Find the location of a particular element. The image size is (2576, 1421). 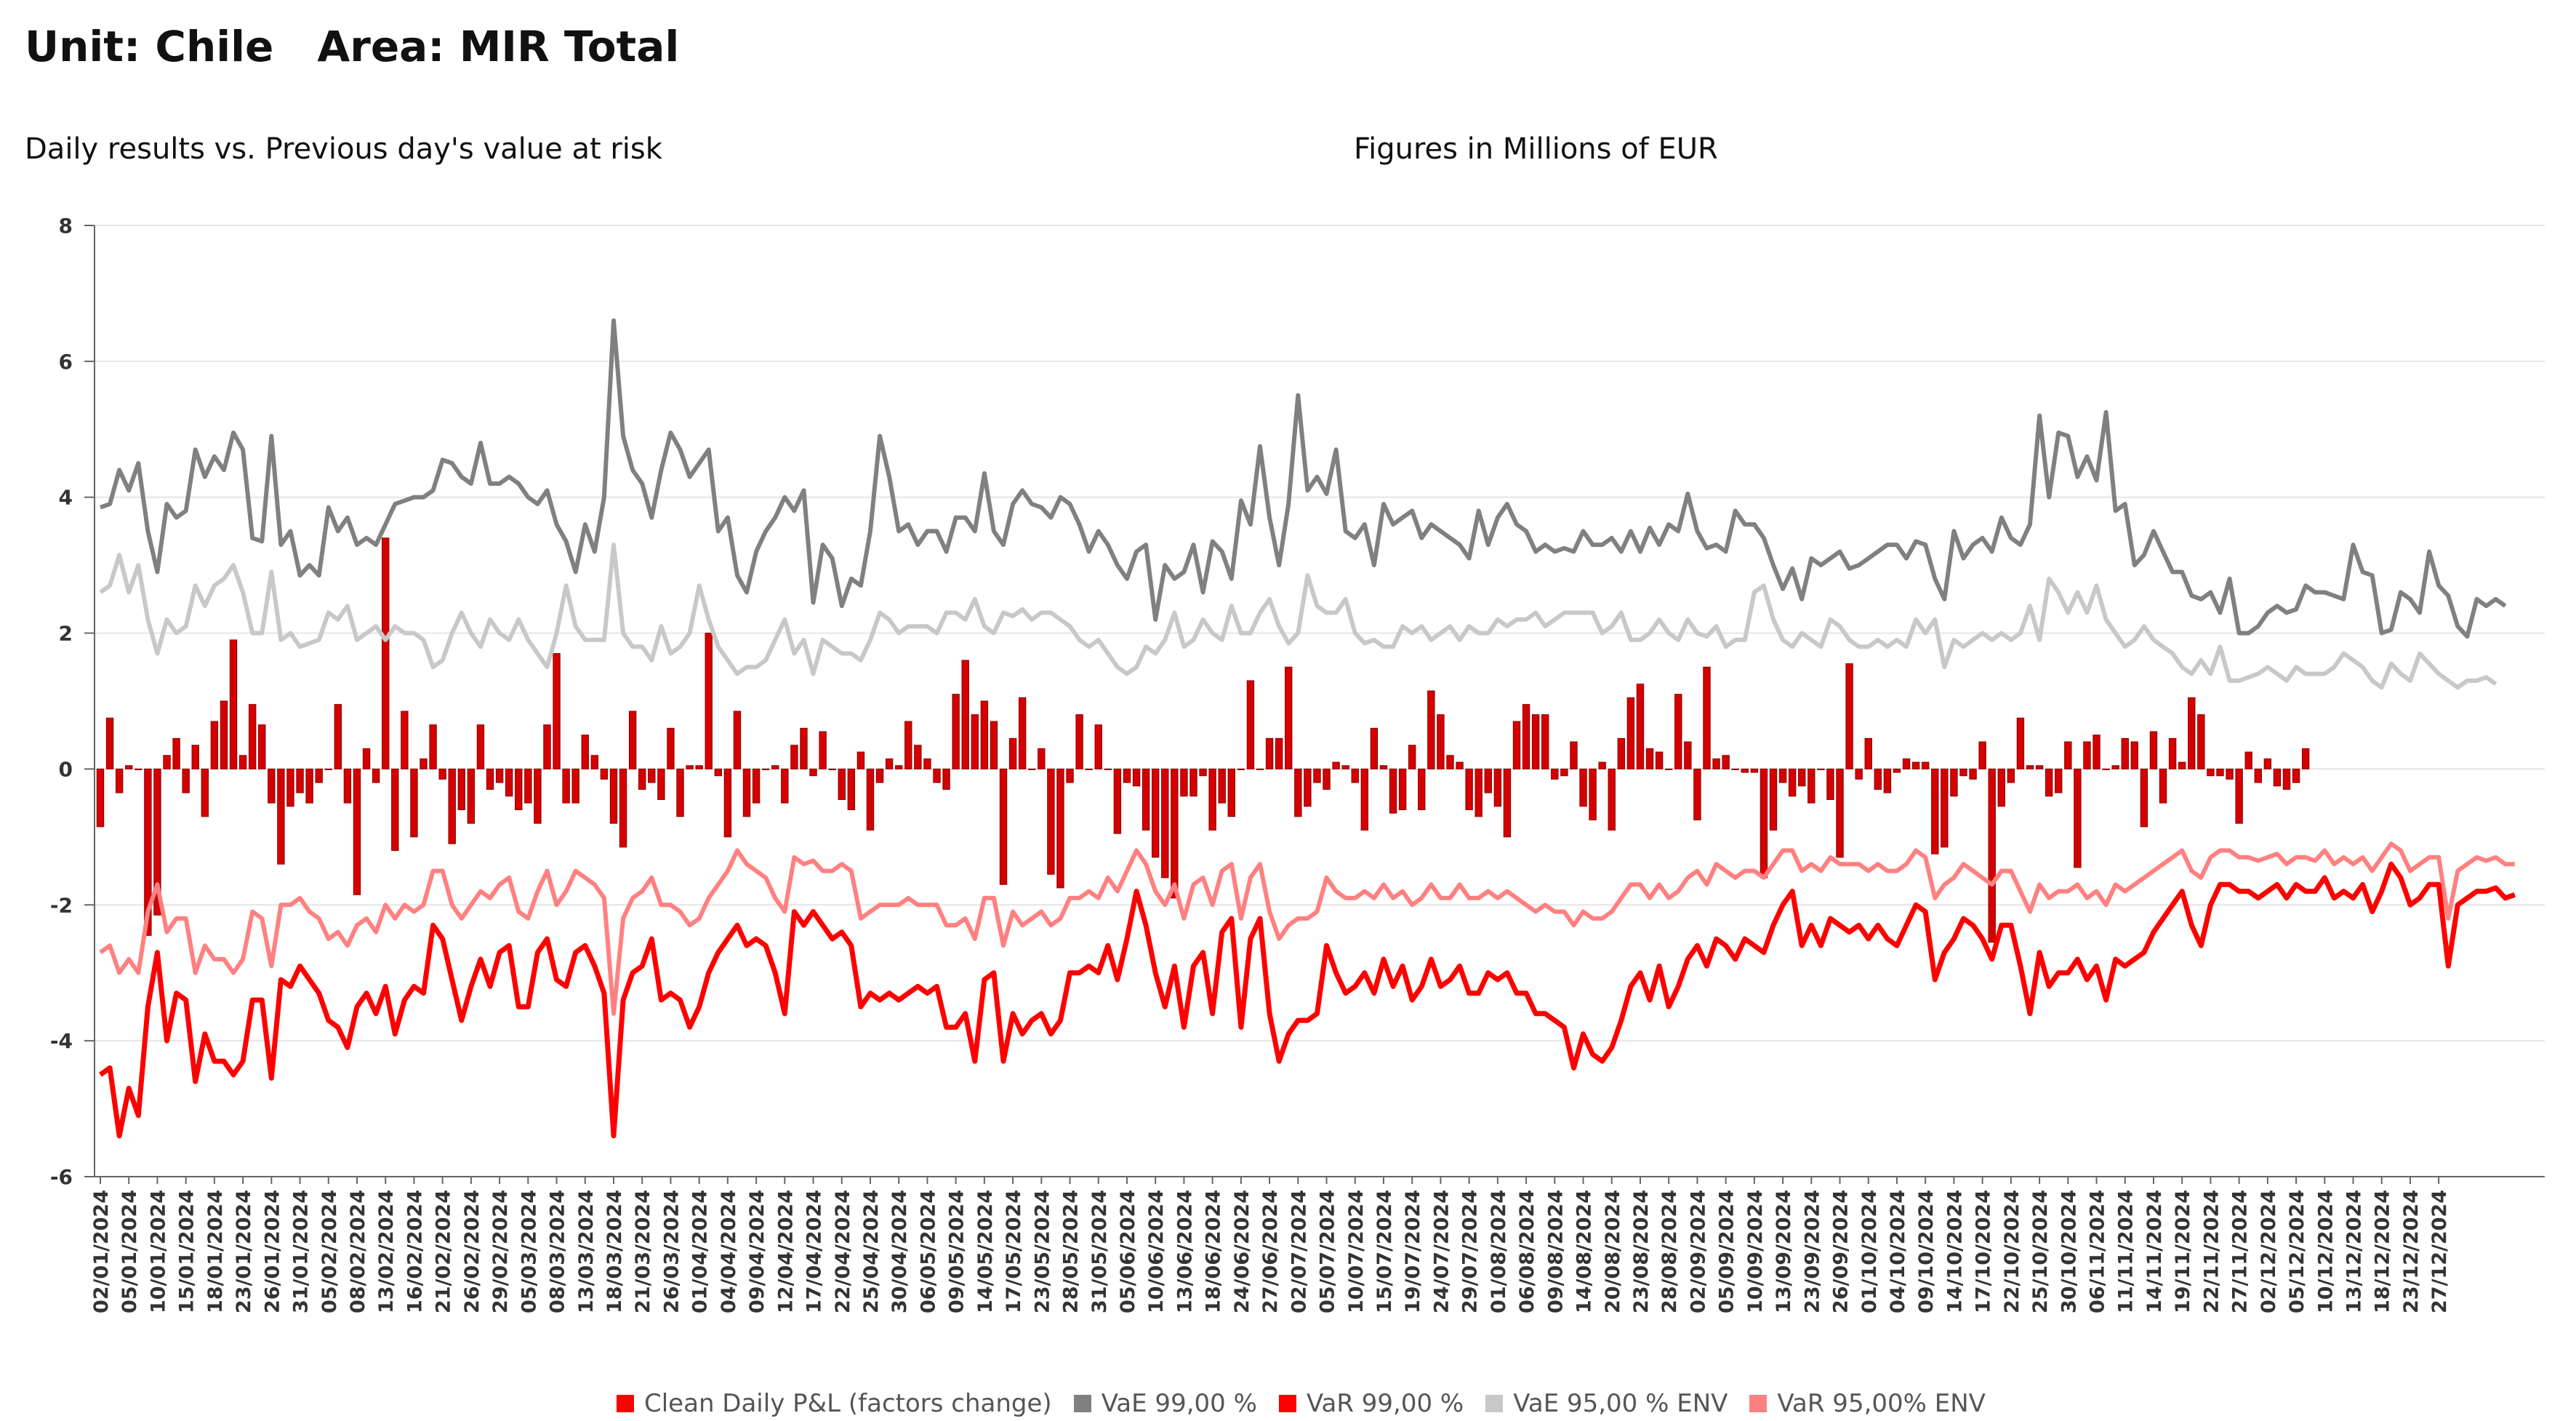

legend-label-pnl: Clean Daily P&L (factors change) is located at coordinates (848, 1403).